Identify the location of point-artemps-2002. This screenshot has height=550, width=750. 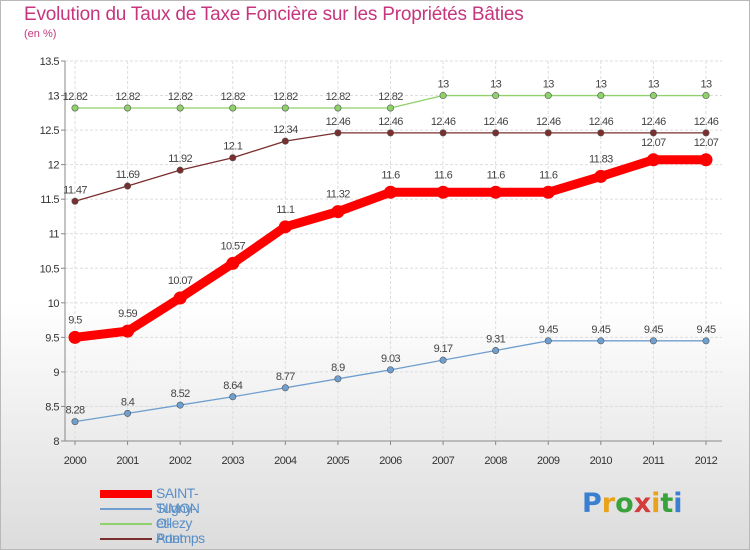
(180, 170).